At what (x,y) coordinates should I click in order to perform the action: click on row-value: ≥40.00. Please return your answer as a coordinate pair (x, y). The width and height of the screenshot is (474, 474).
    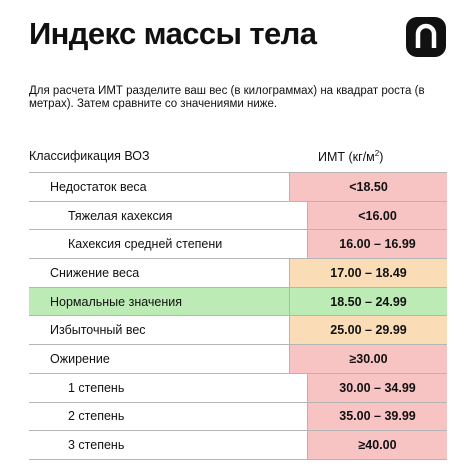
    Looking at the image, I should click on (377, 445).